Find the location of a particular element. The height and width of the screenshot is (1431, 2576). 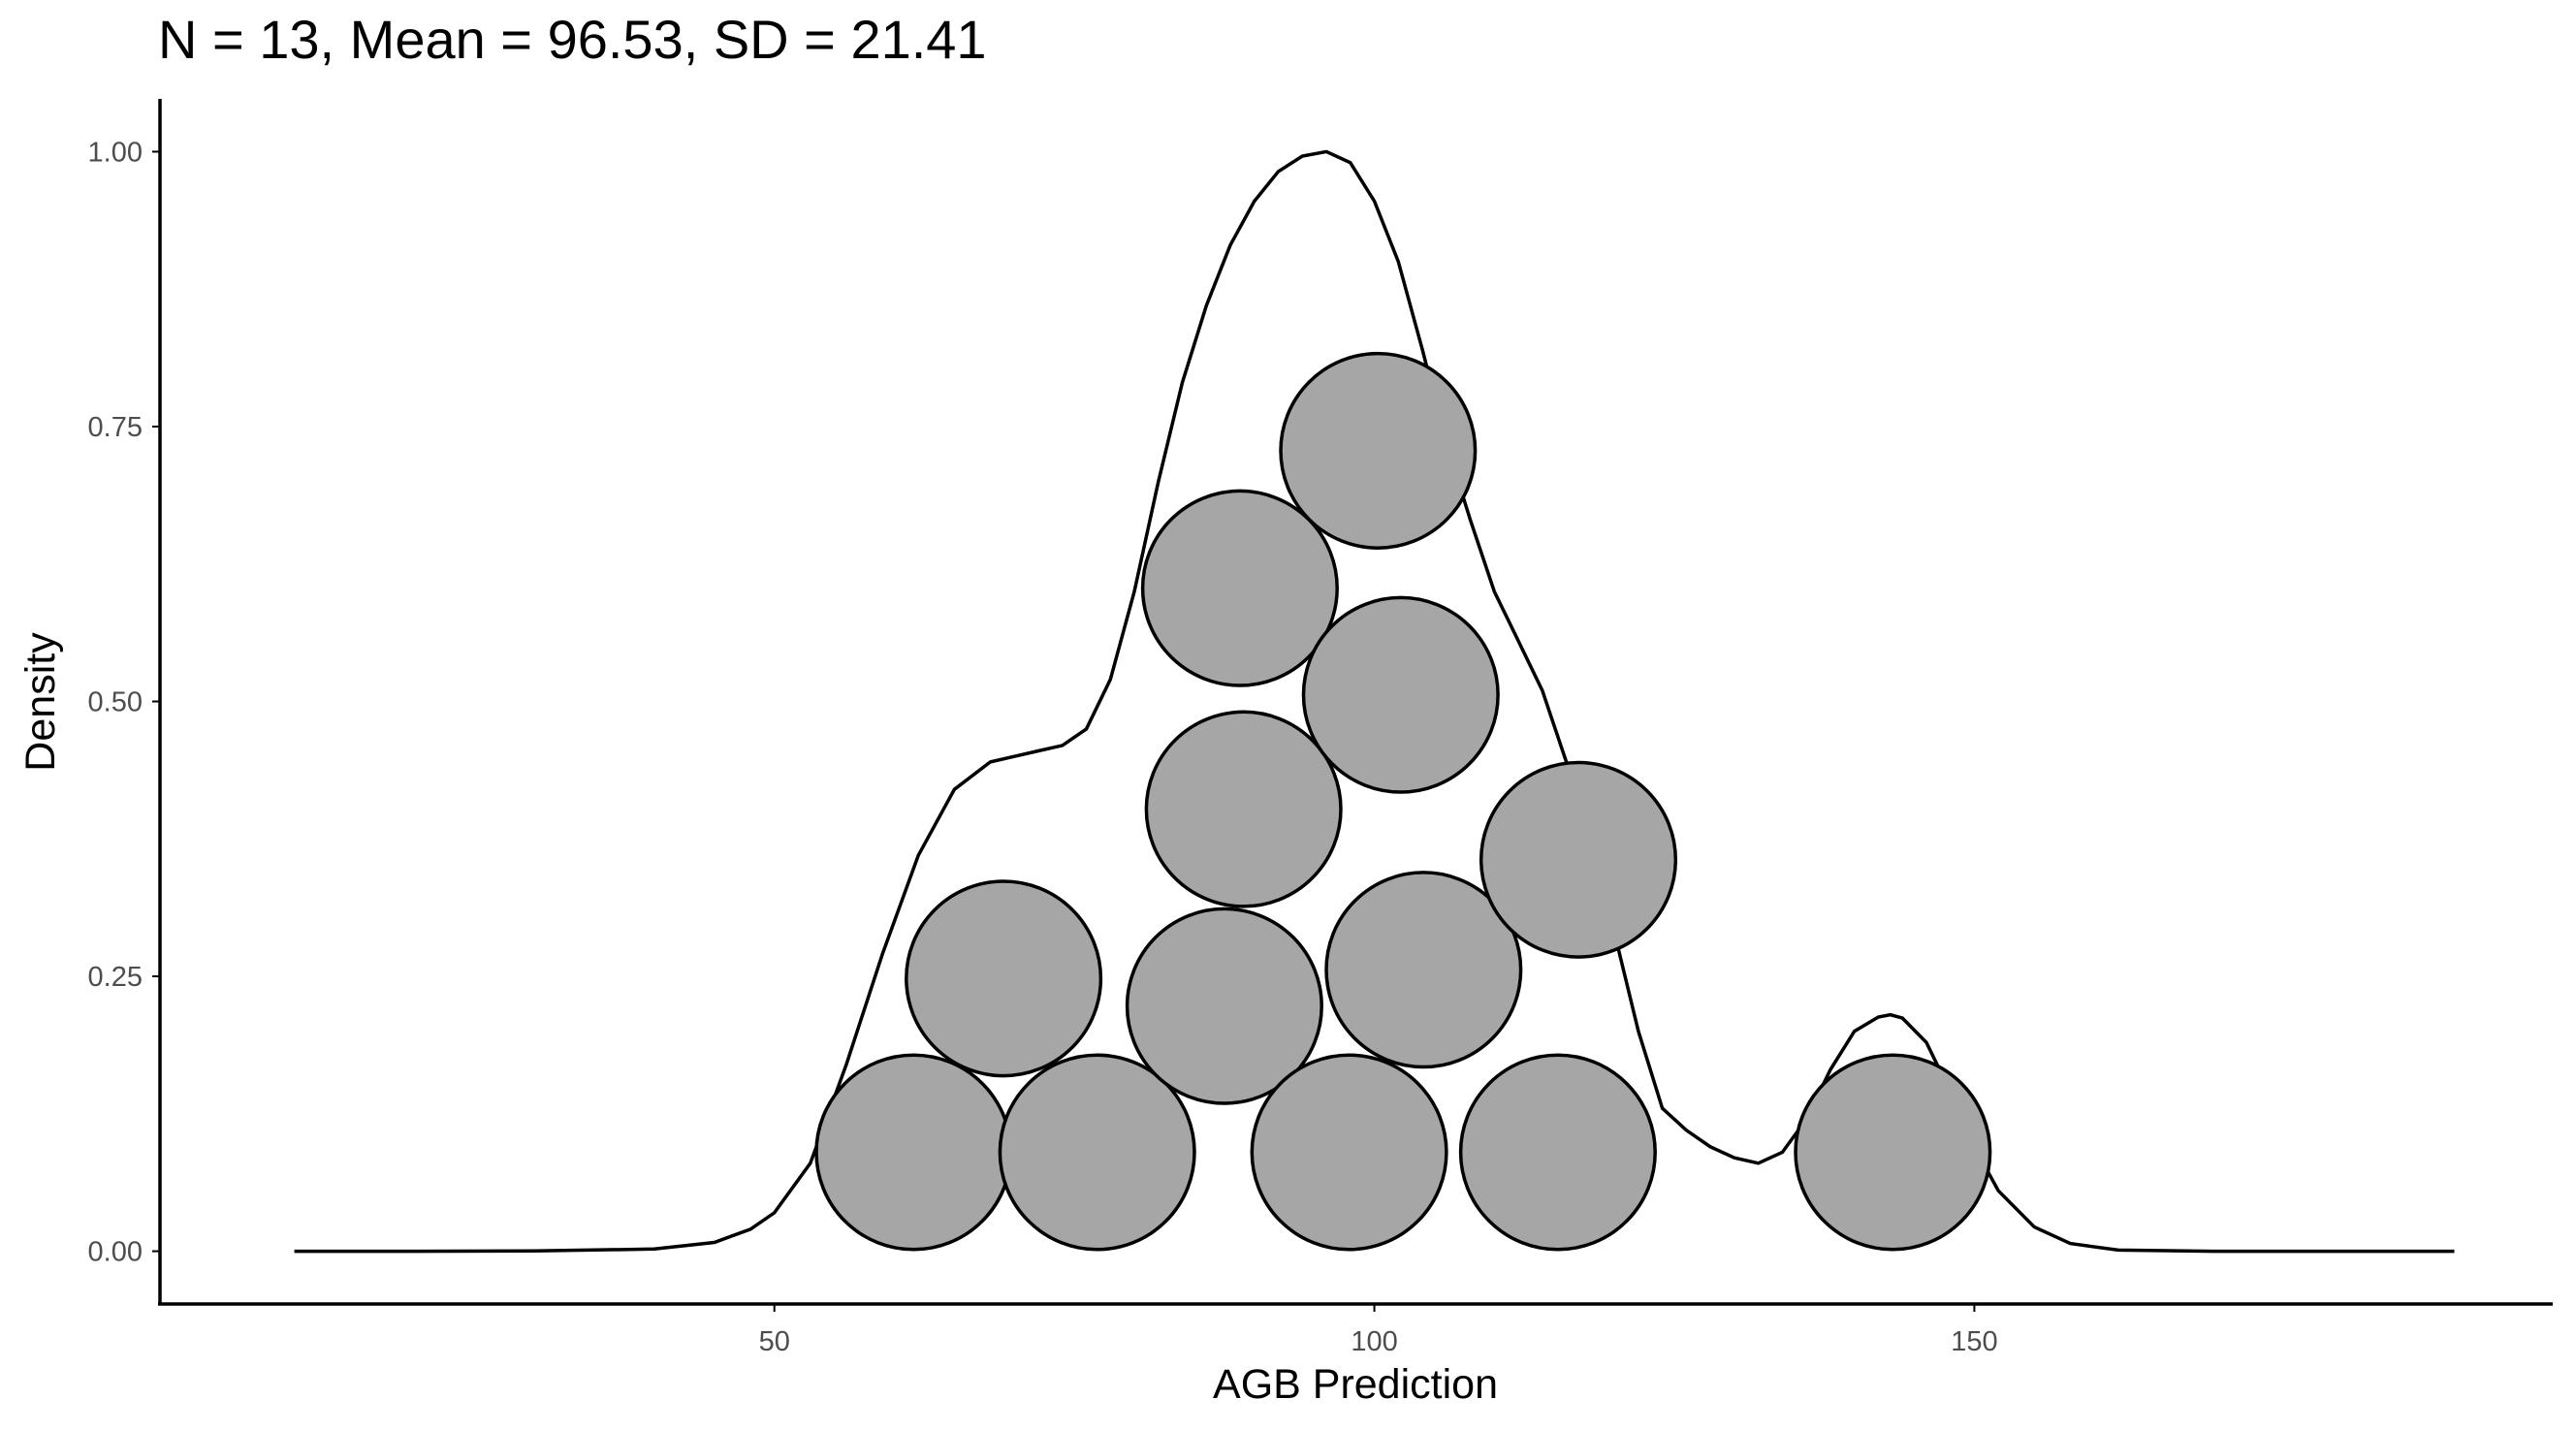

chart-title: N = 13, Mean = 96.53, SD = 21.41 is located at coordinates (572, 39).